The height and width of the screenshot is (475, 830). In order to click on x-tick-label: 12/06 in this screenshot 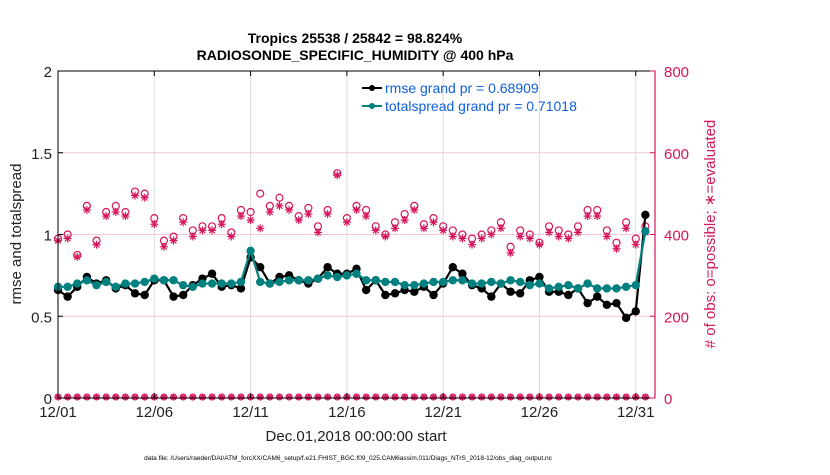, I will do `click(155, 412)`.